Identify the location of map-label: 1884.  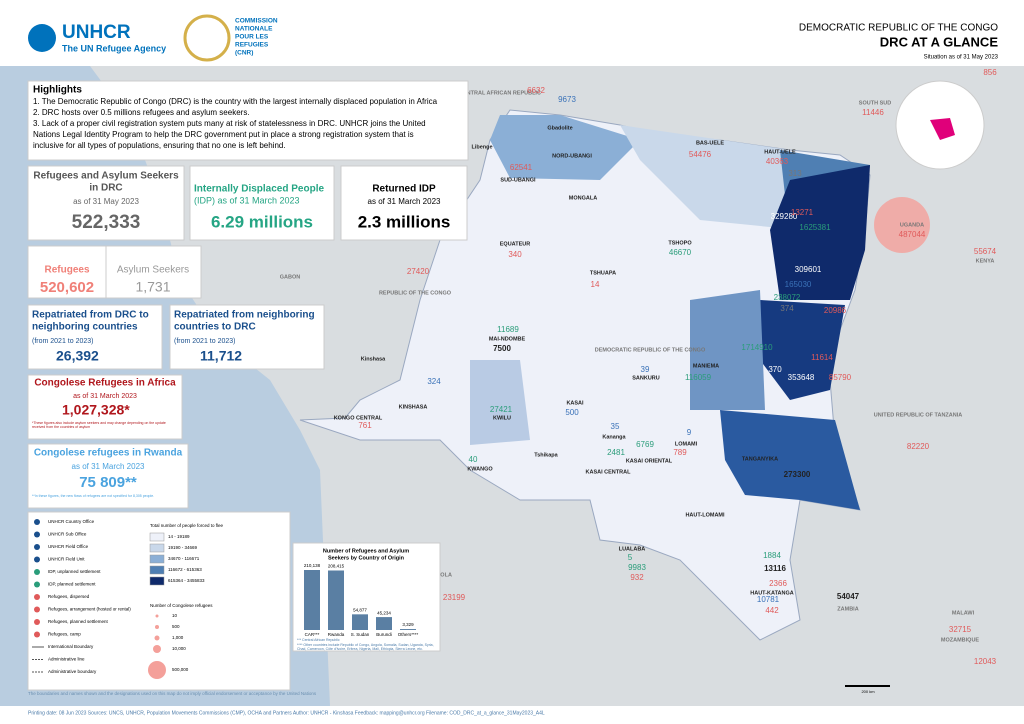
(772, 555).